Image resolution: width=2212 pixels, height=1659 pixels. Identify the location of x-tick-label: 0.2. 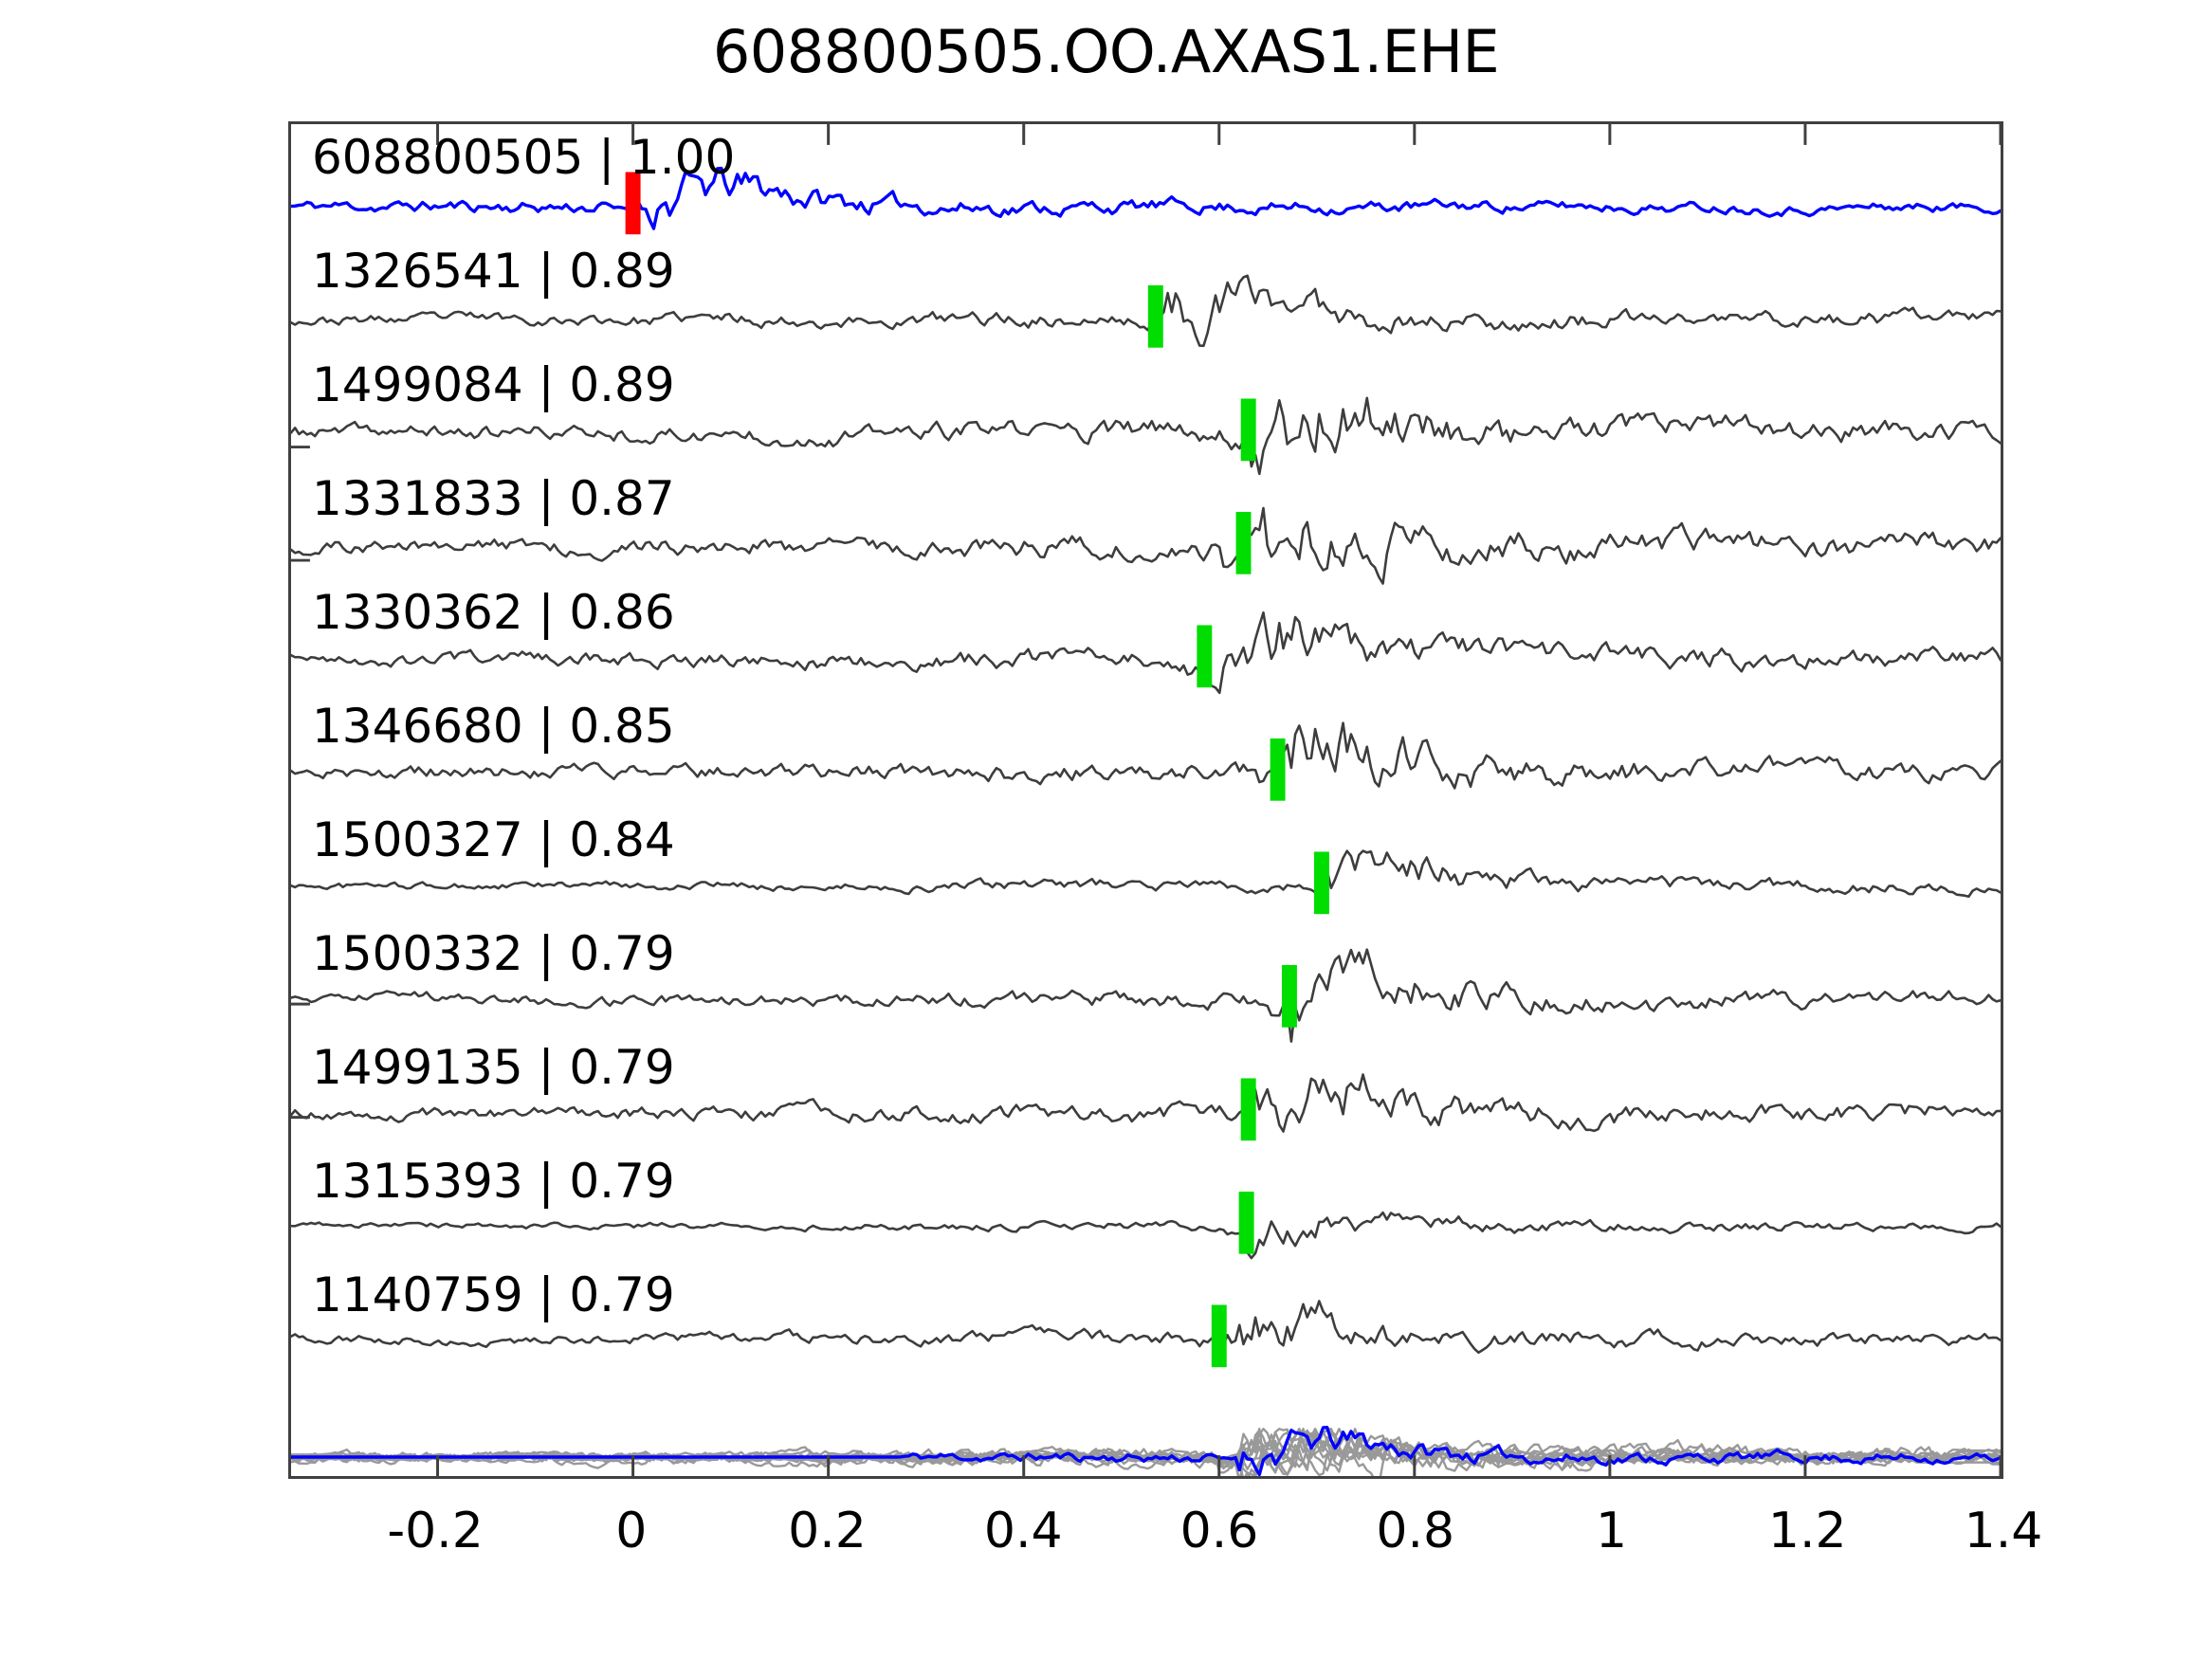
(827, 1531).